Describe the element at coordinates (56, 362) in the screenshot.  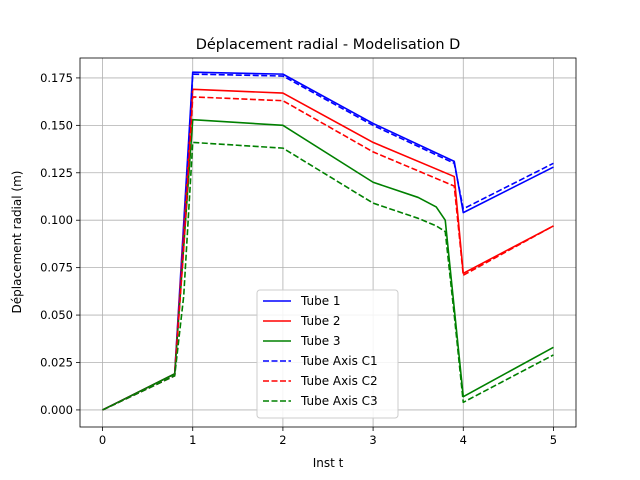
I see `y-tick-label: 0.025` at that location.